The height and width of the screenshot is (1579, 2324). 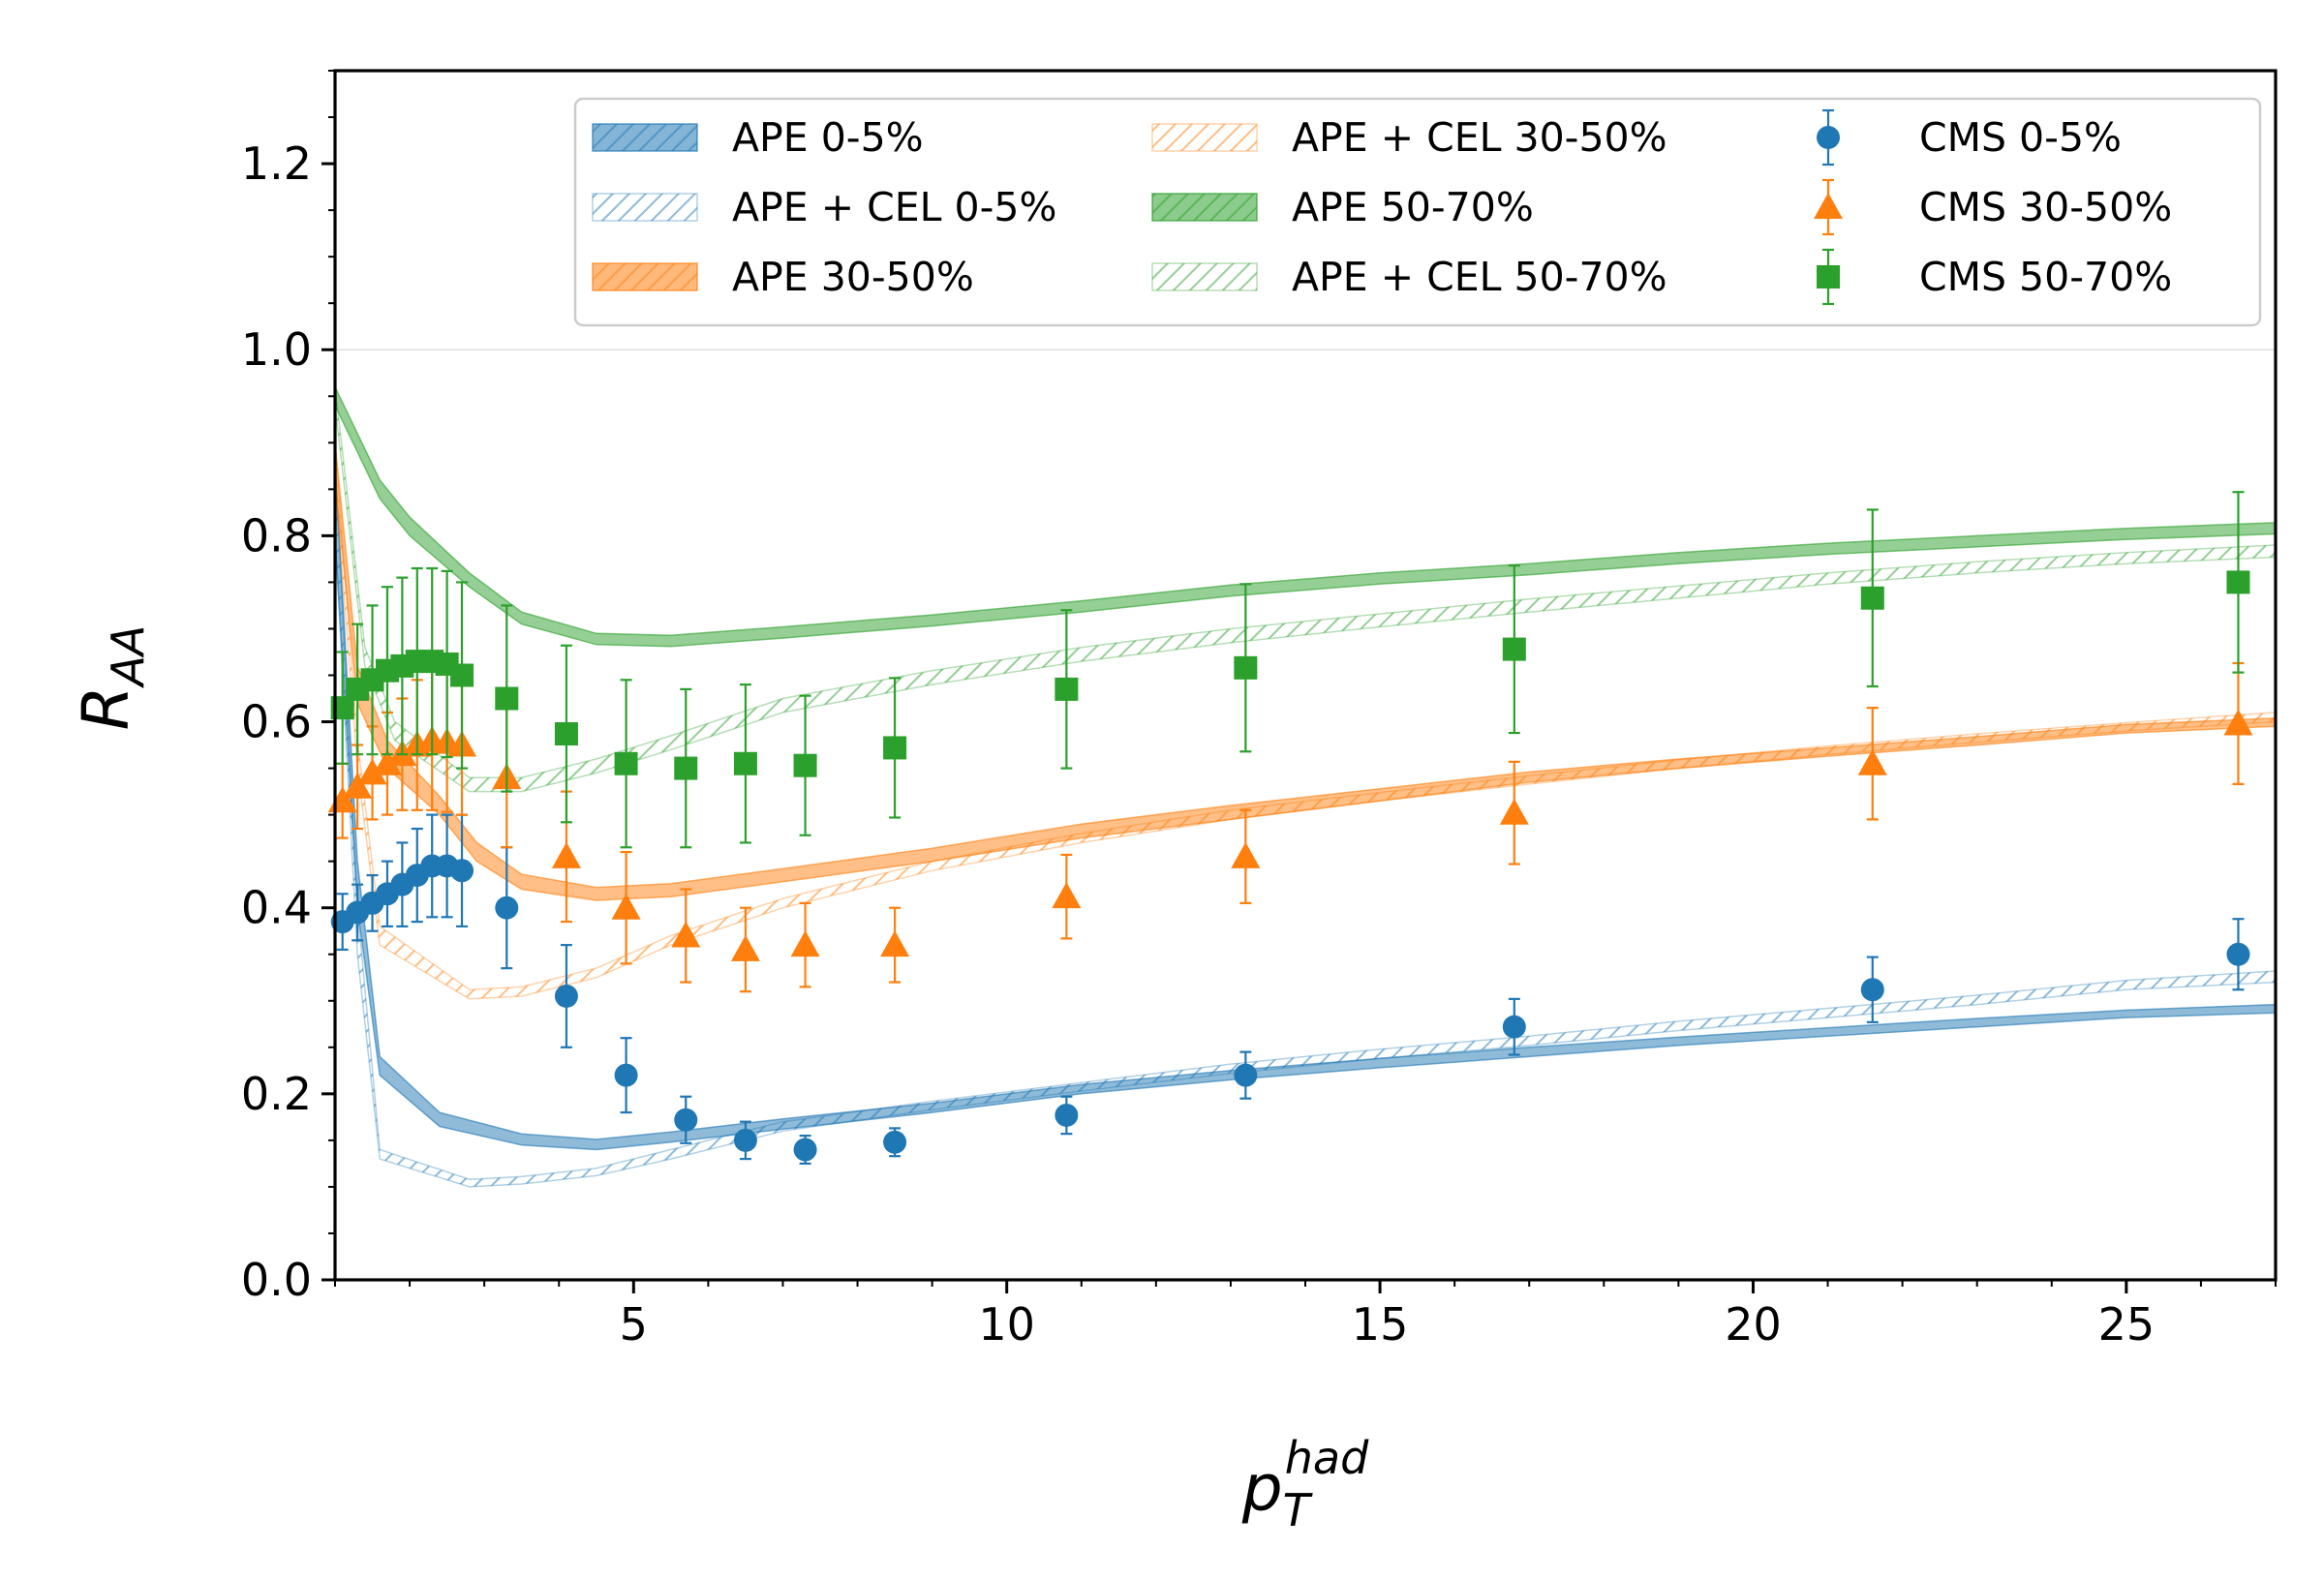 I want to click on legend-label: APE + CEL 0-5%, so click(x=894, y=207).